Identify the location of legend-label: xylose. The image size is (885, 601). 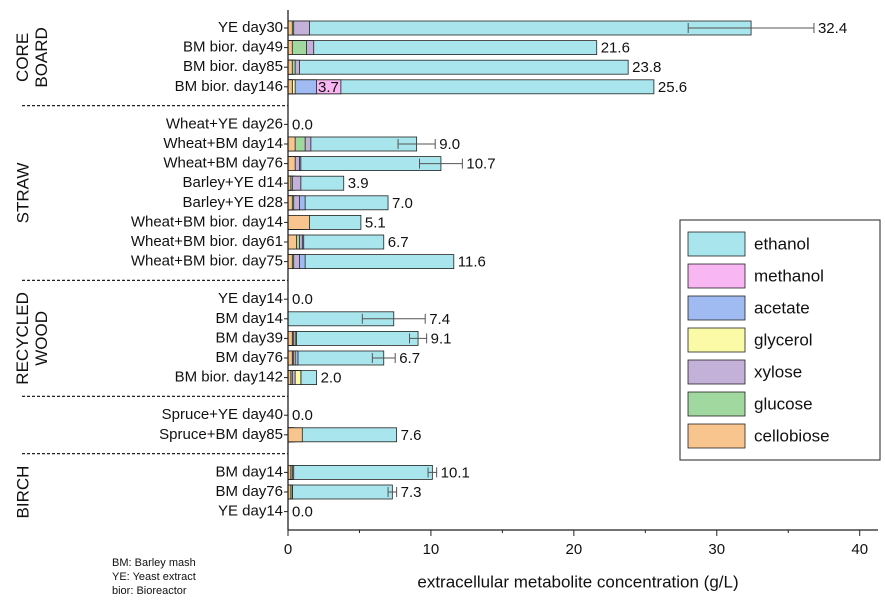
(778, 371).